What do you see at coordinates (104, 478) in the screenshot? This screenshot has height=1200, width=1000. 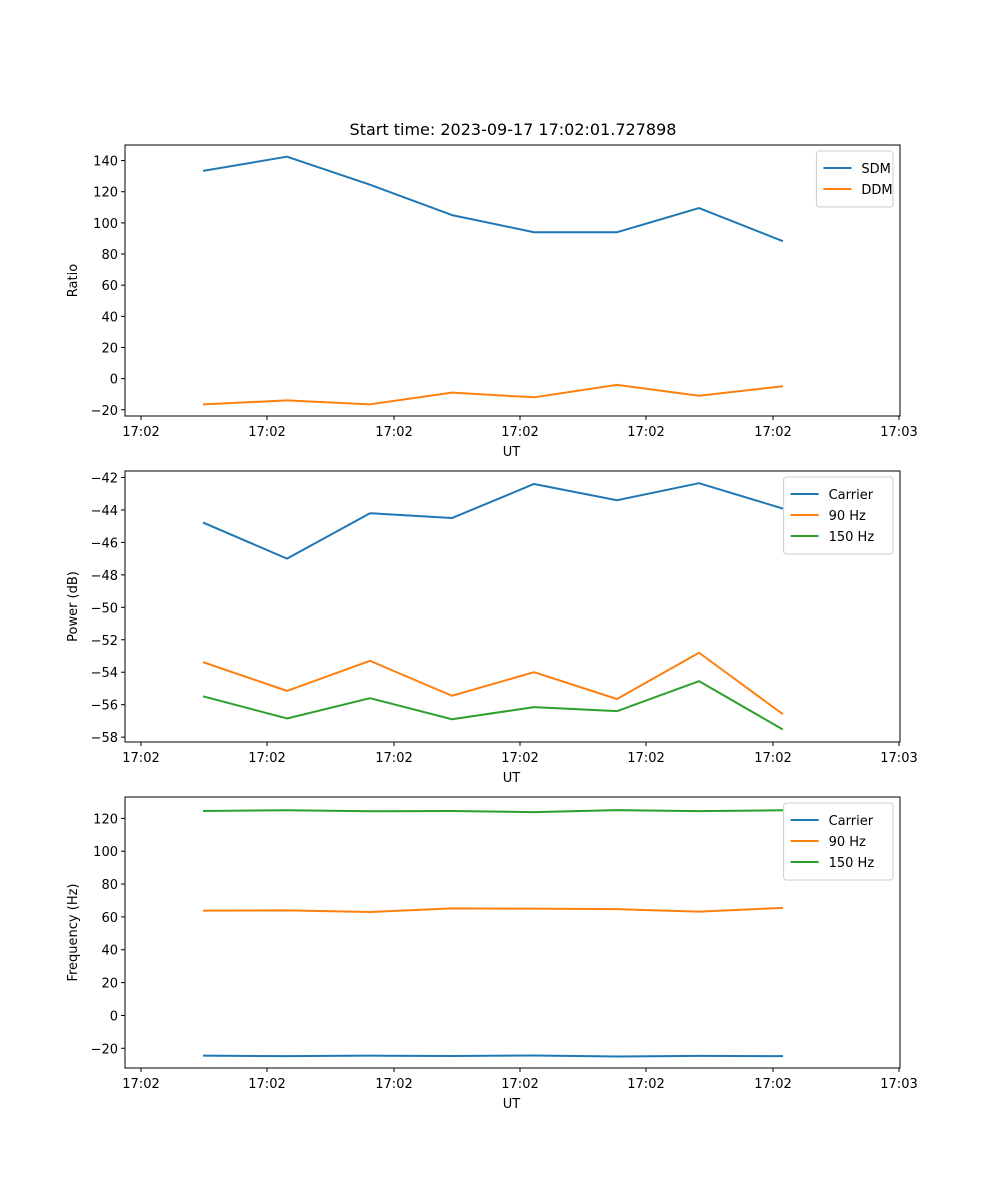 I see `y-tick-label: −42` at bounding box center [104, 478].